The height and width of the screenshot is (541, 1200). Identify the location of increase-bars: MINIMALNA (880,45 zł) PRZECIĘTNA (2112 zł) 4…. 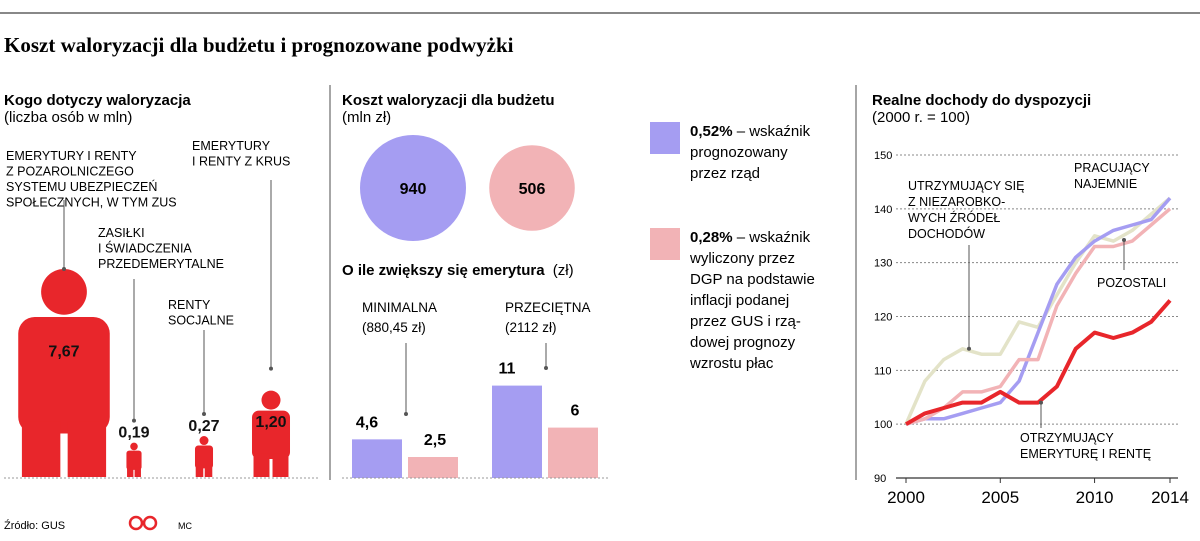
(475, 389).